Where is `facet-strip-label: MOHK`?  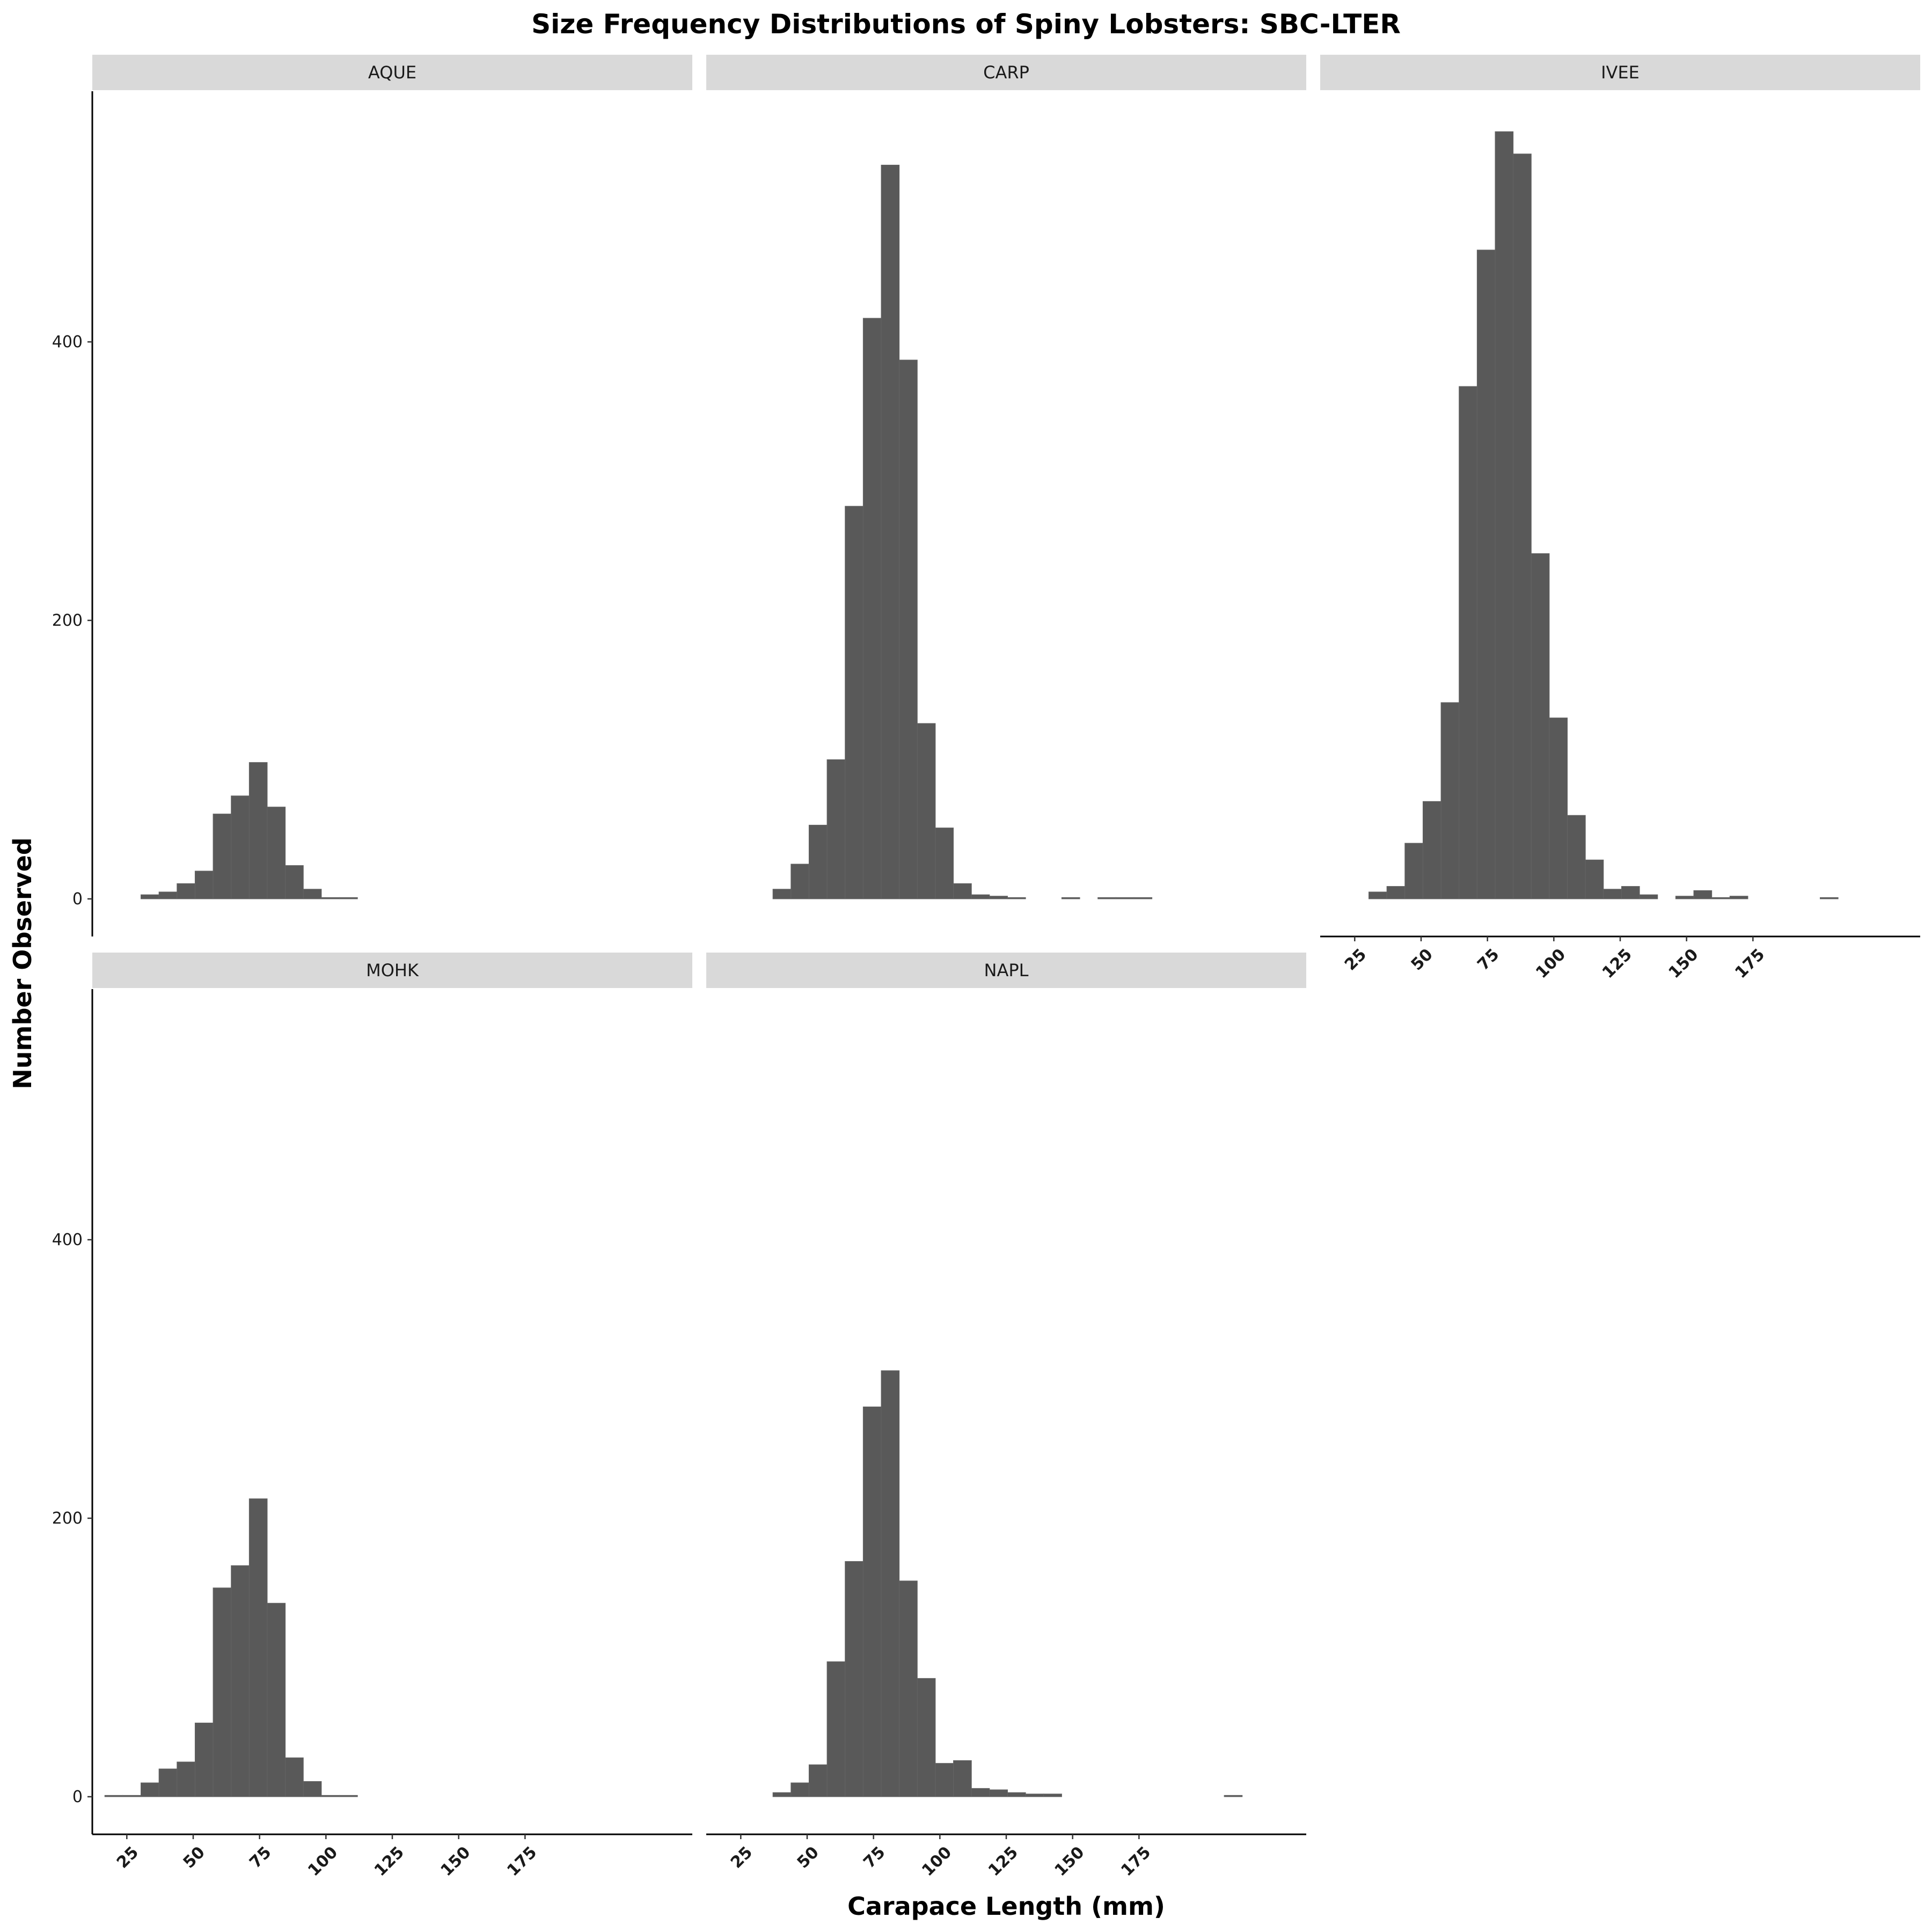 facet-strip-label: MOHK is located at coordinates (392, 970).